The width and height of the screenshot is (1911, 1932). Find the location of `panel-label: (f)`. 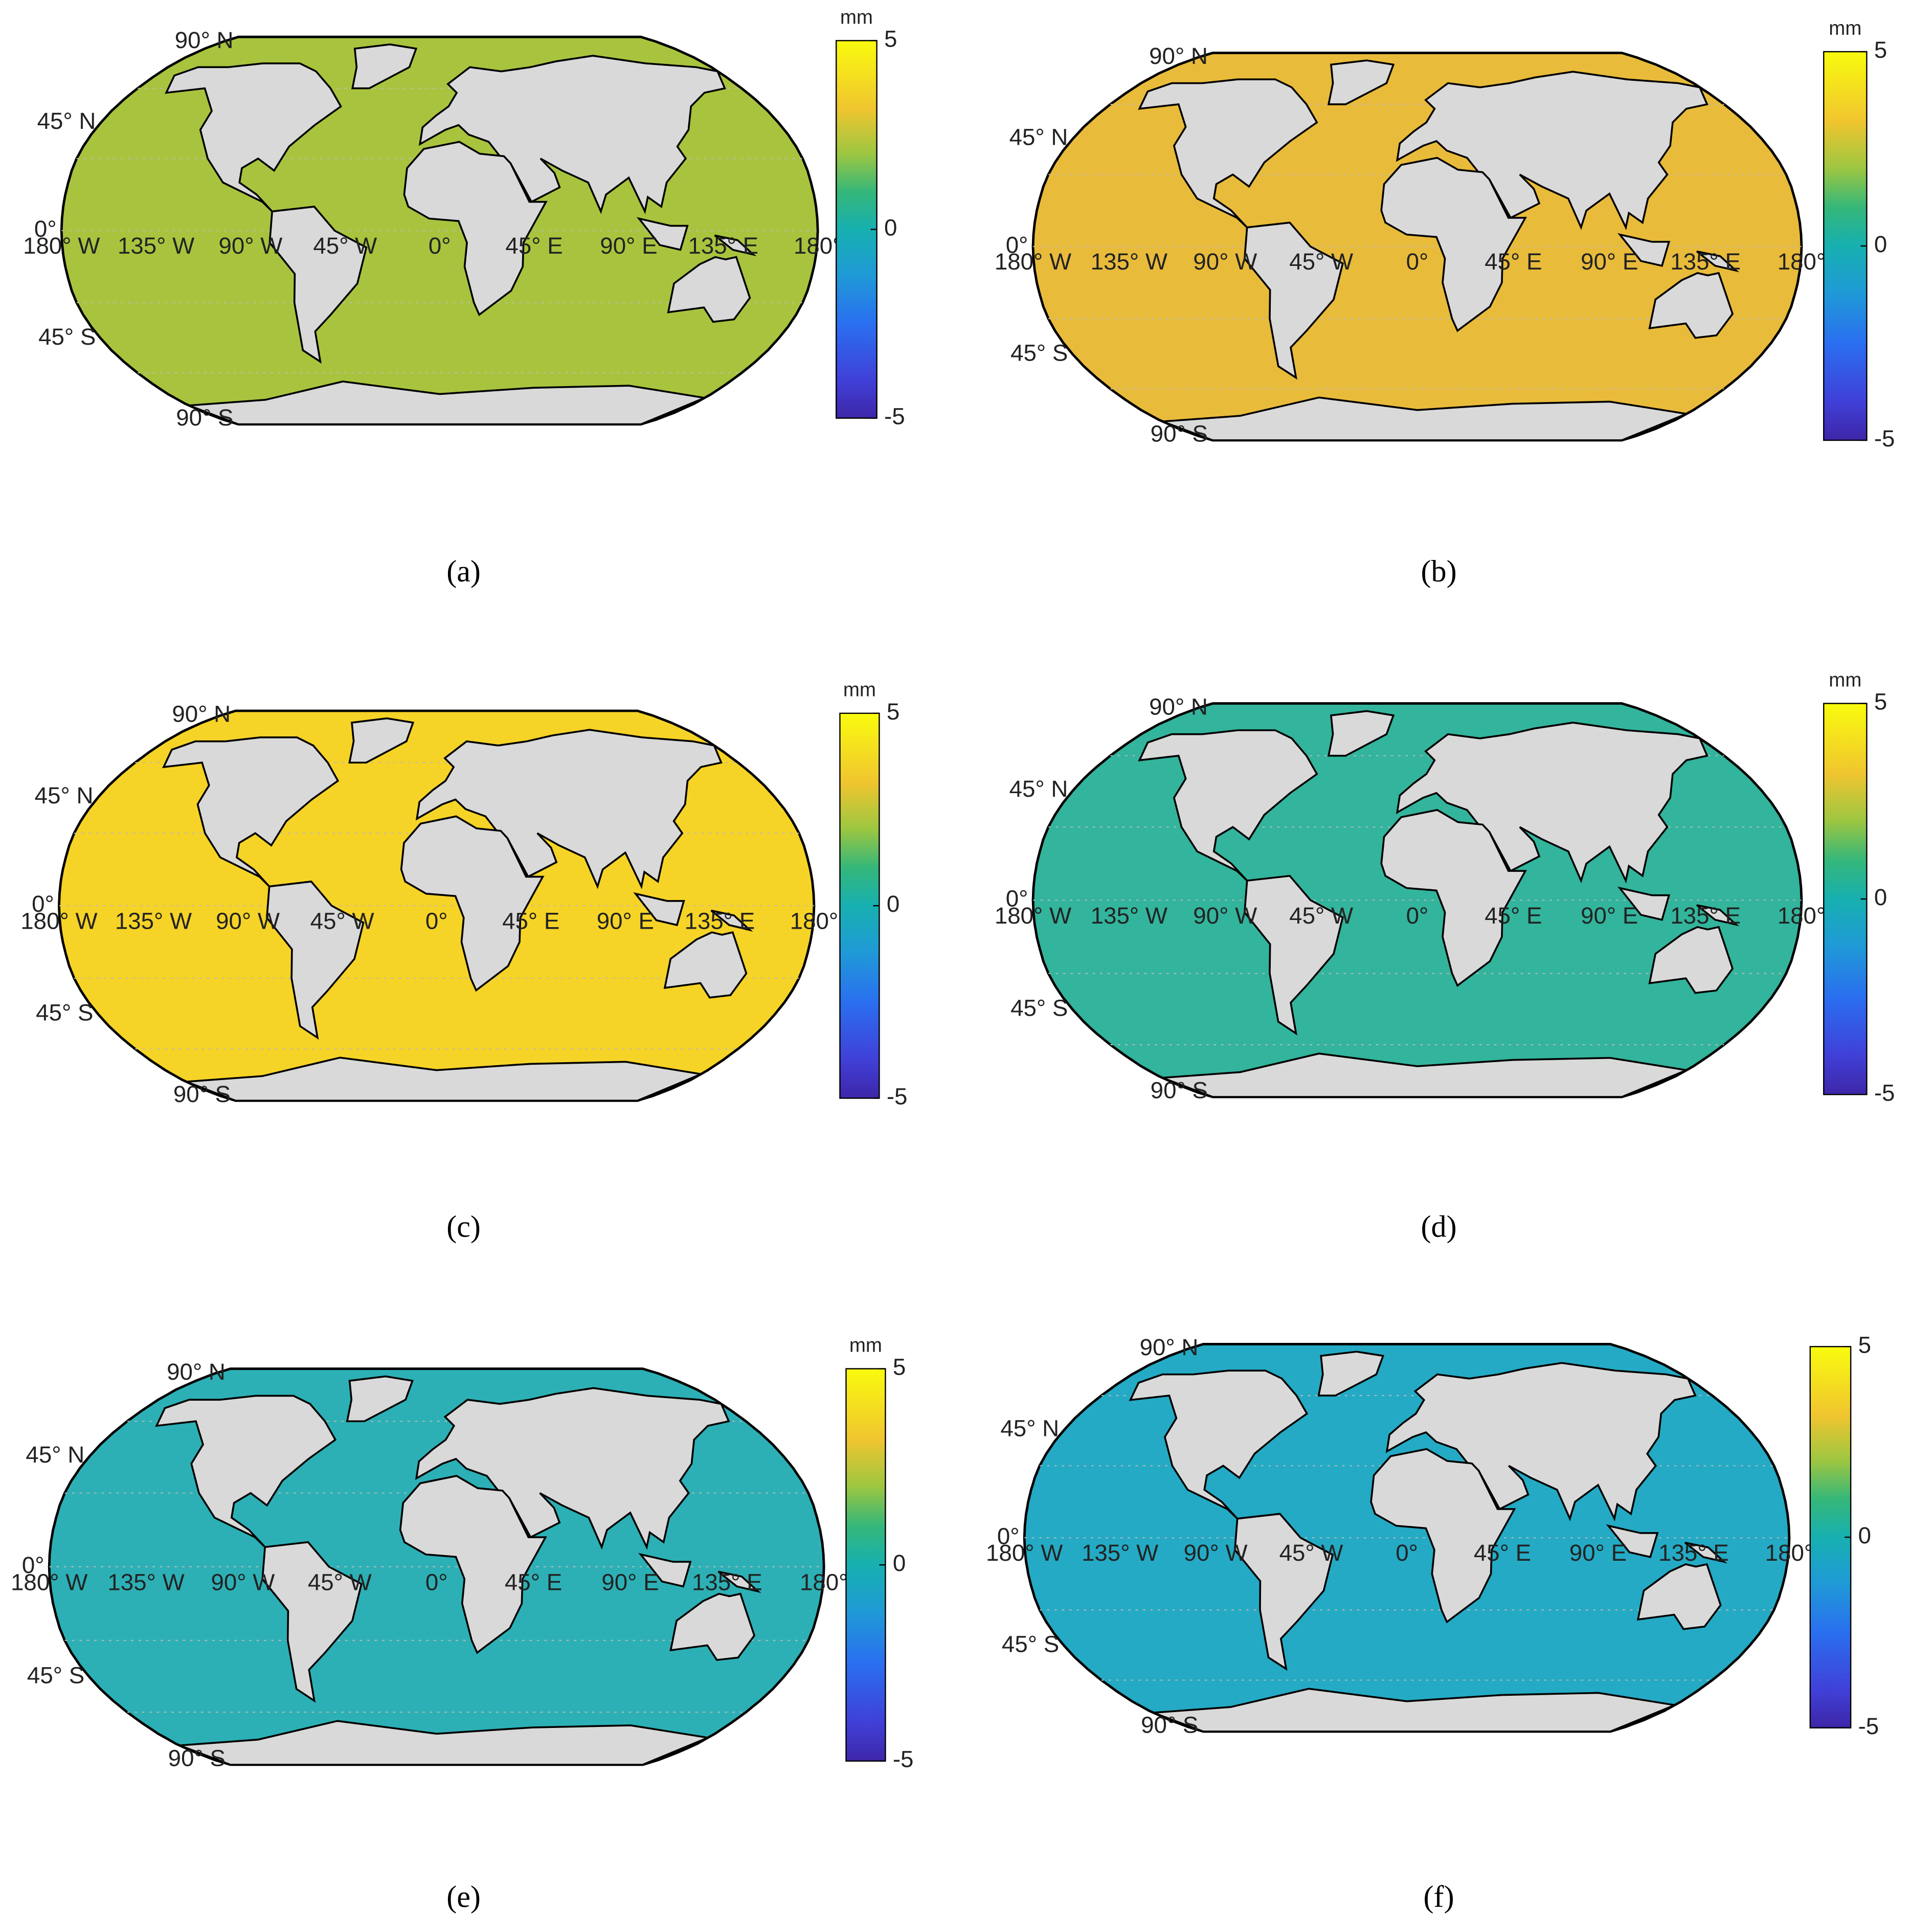

panel-label: (f) is located at coordinates (1439, 1897).